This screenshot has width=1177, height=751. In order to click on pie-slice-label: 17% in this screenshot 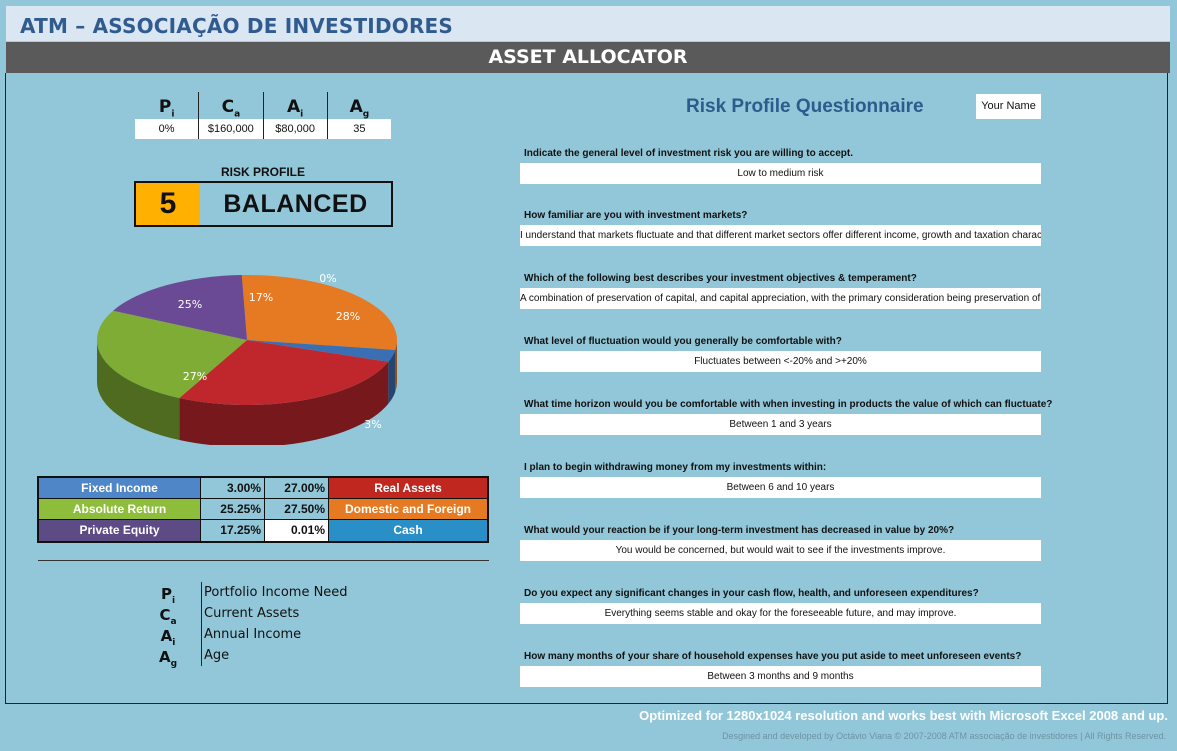, I will do `click(261, 297)`.